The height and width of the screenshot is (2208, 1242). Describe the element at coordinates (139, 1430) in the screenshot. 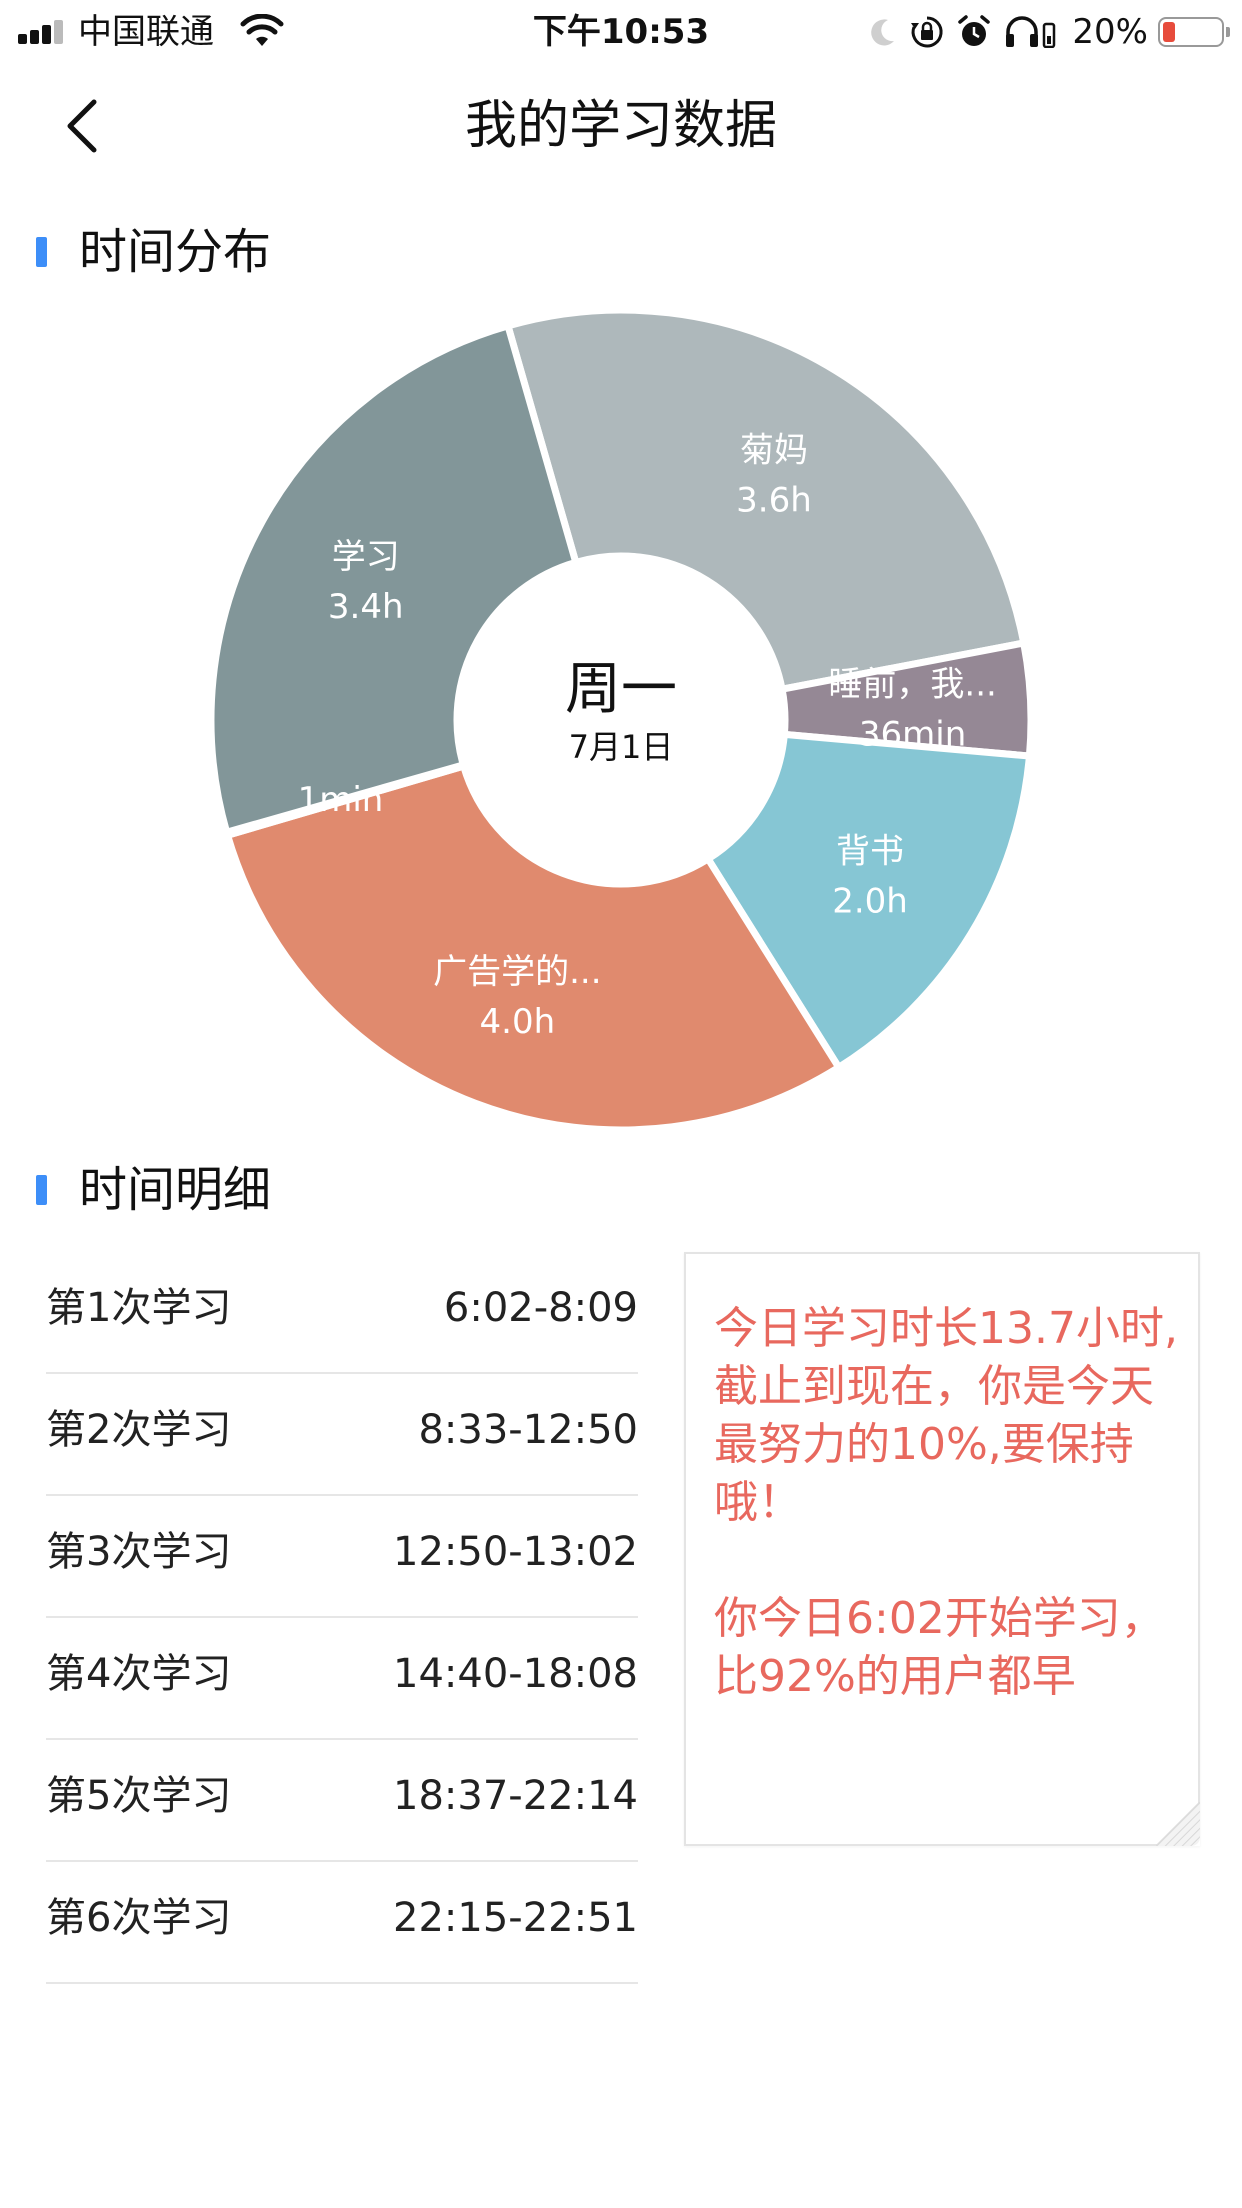

I see `session-label: 第2次学习` at that location.